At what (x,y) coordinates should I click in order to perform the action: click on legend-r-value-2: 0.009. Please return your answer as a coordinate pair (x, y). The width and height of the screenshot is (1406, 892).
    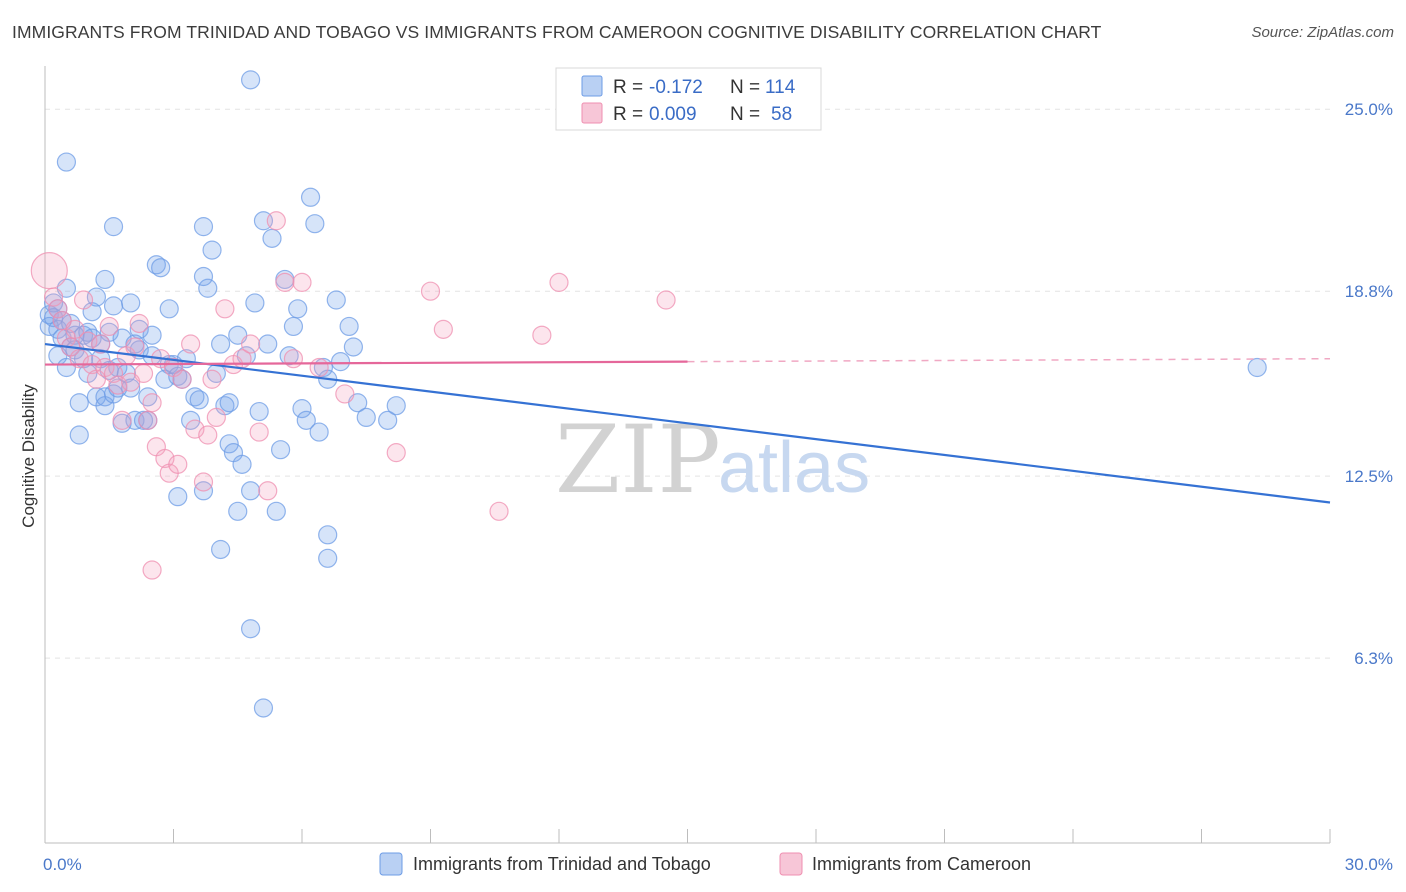
    Looking at the image, I should click on (673, 114).